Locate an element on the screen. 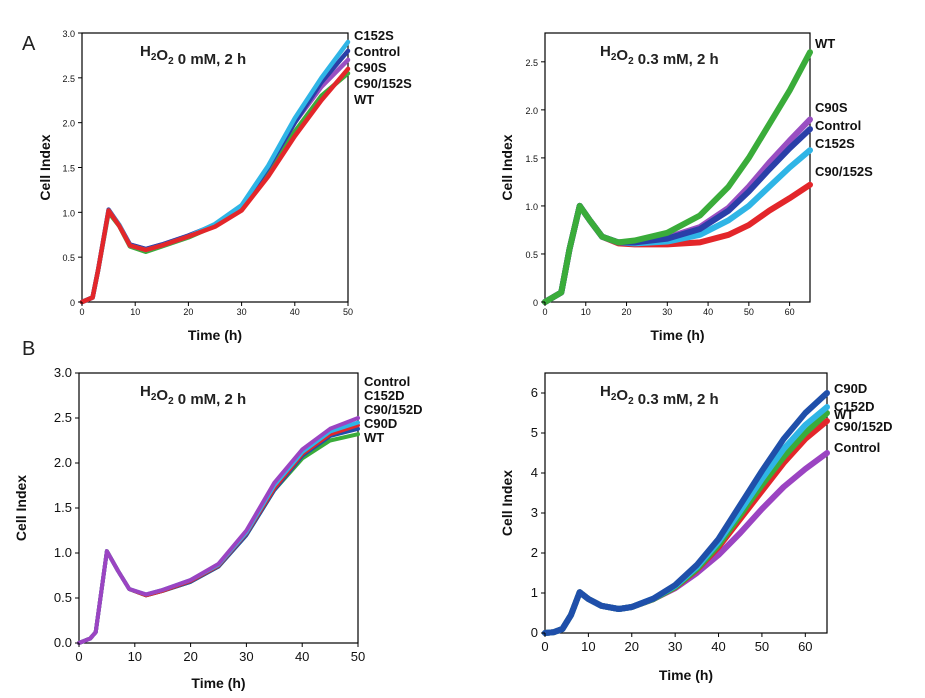  series-line-wt is located at coordinates (677, 177).